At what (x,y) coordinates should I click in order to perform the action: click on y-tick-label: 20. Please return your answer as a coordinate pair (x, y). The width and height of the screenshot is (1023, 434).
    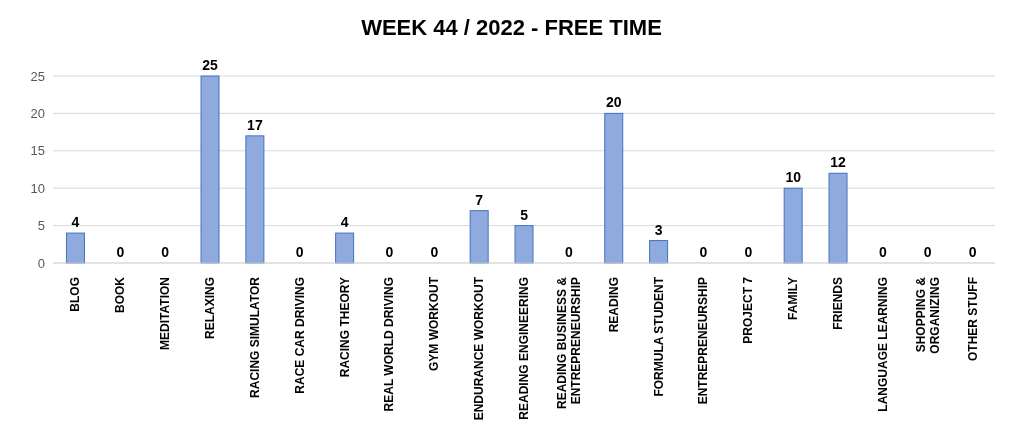
    Looking at the image, I should click on (37, 114).